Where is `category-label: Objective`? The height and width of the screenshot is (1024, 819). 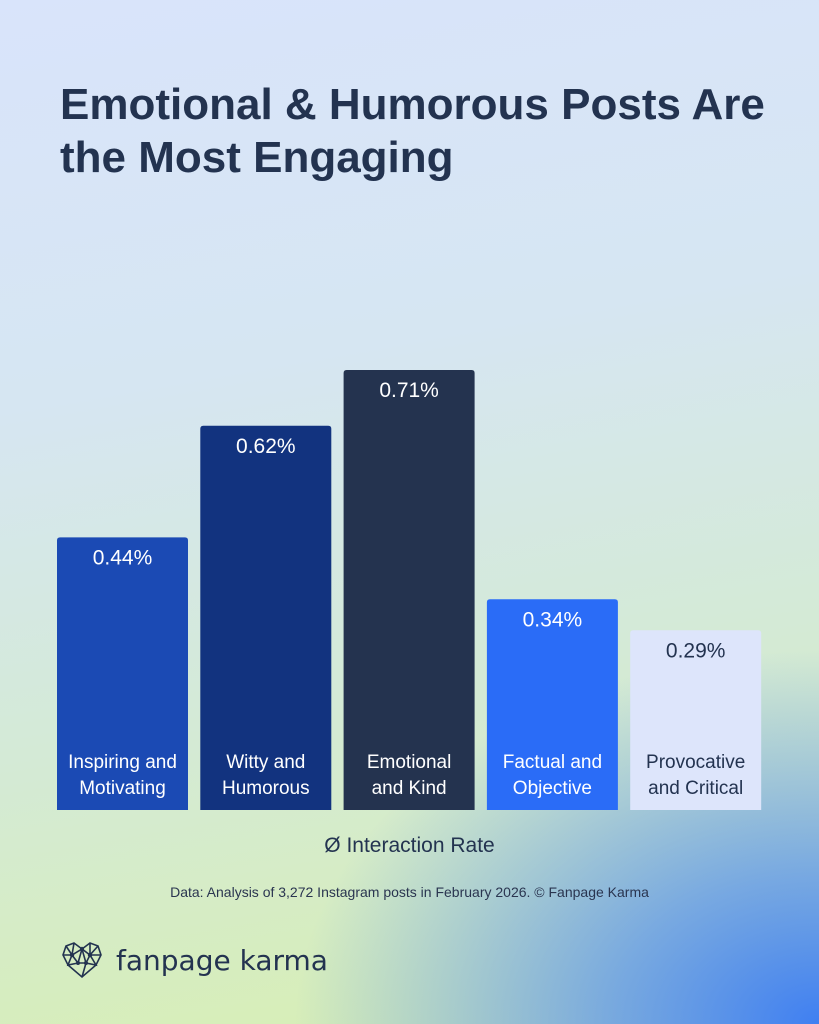
category-label: Objective is located at coordinates (552, 788).